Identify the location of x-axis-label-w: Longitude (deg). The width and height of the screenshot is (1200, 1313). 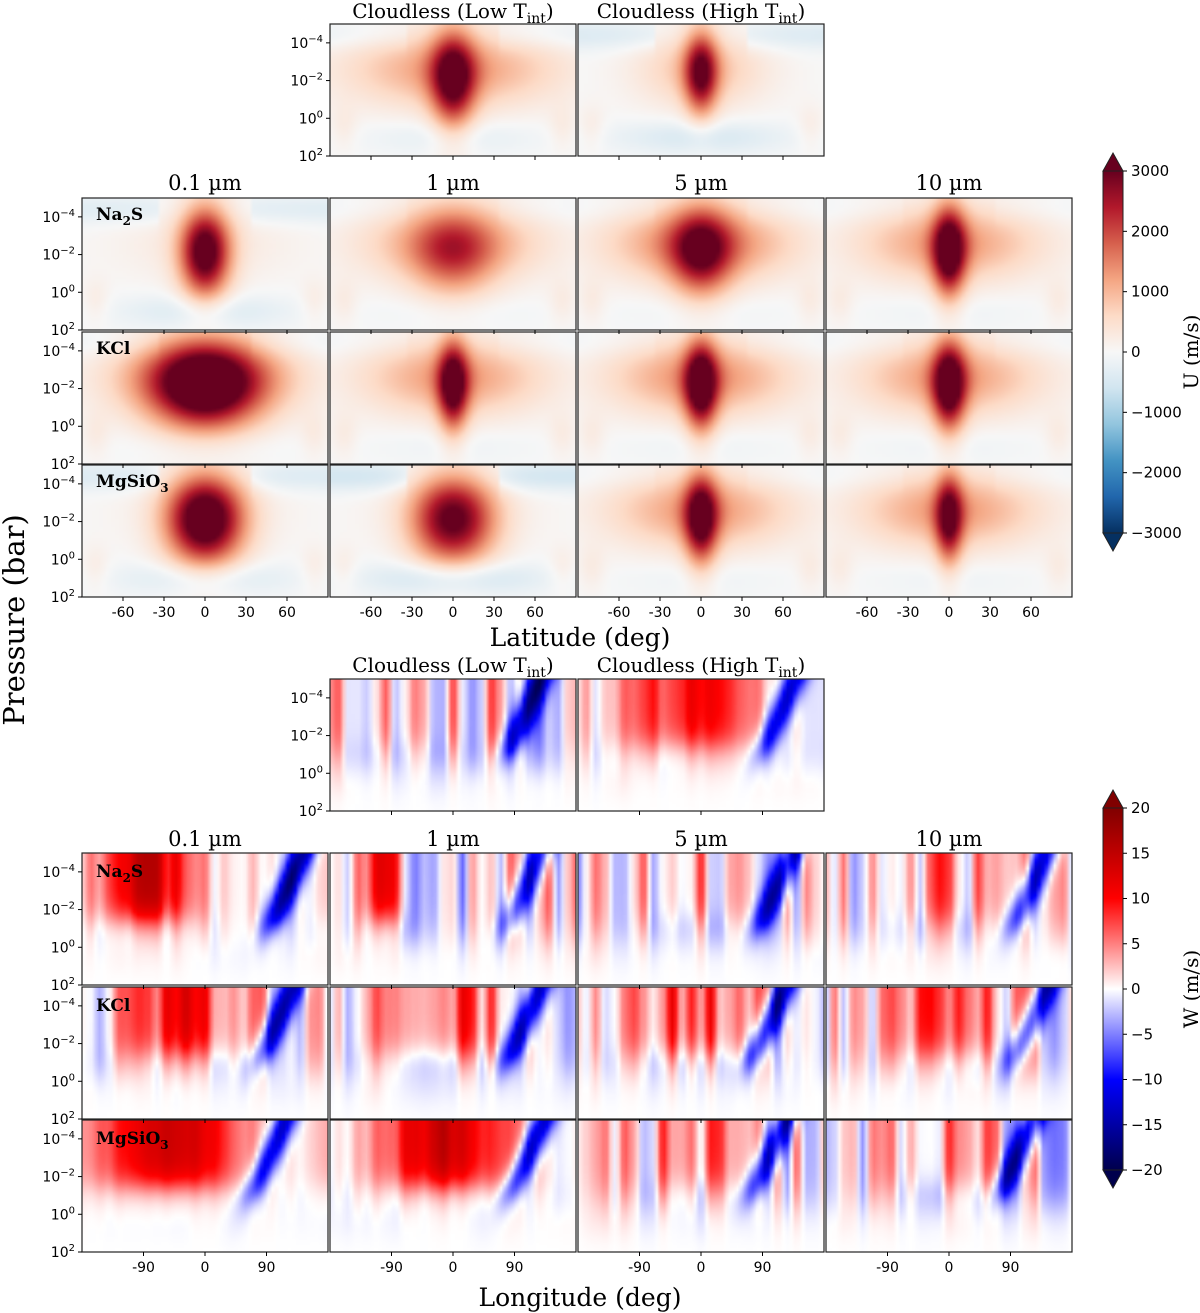
(580, 1297).